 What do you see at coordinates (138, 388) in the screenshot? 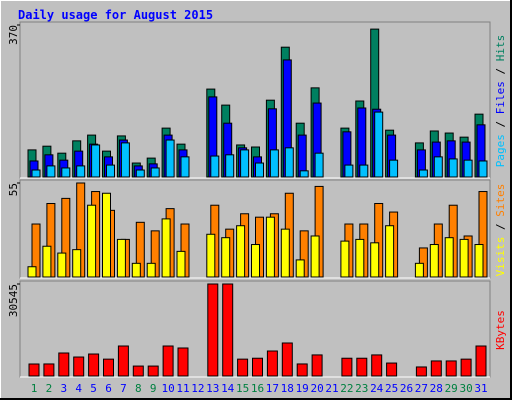
I see `x-tick-label: 8` at bounding box center [138, 388].